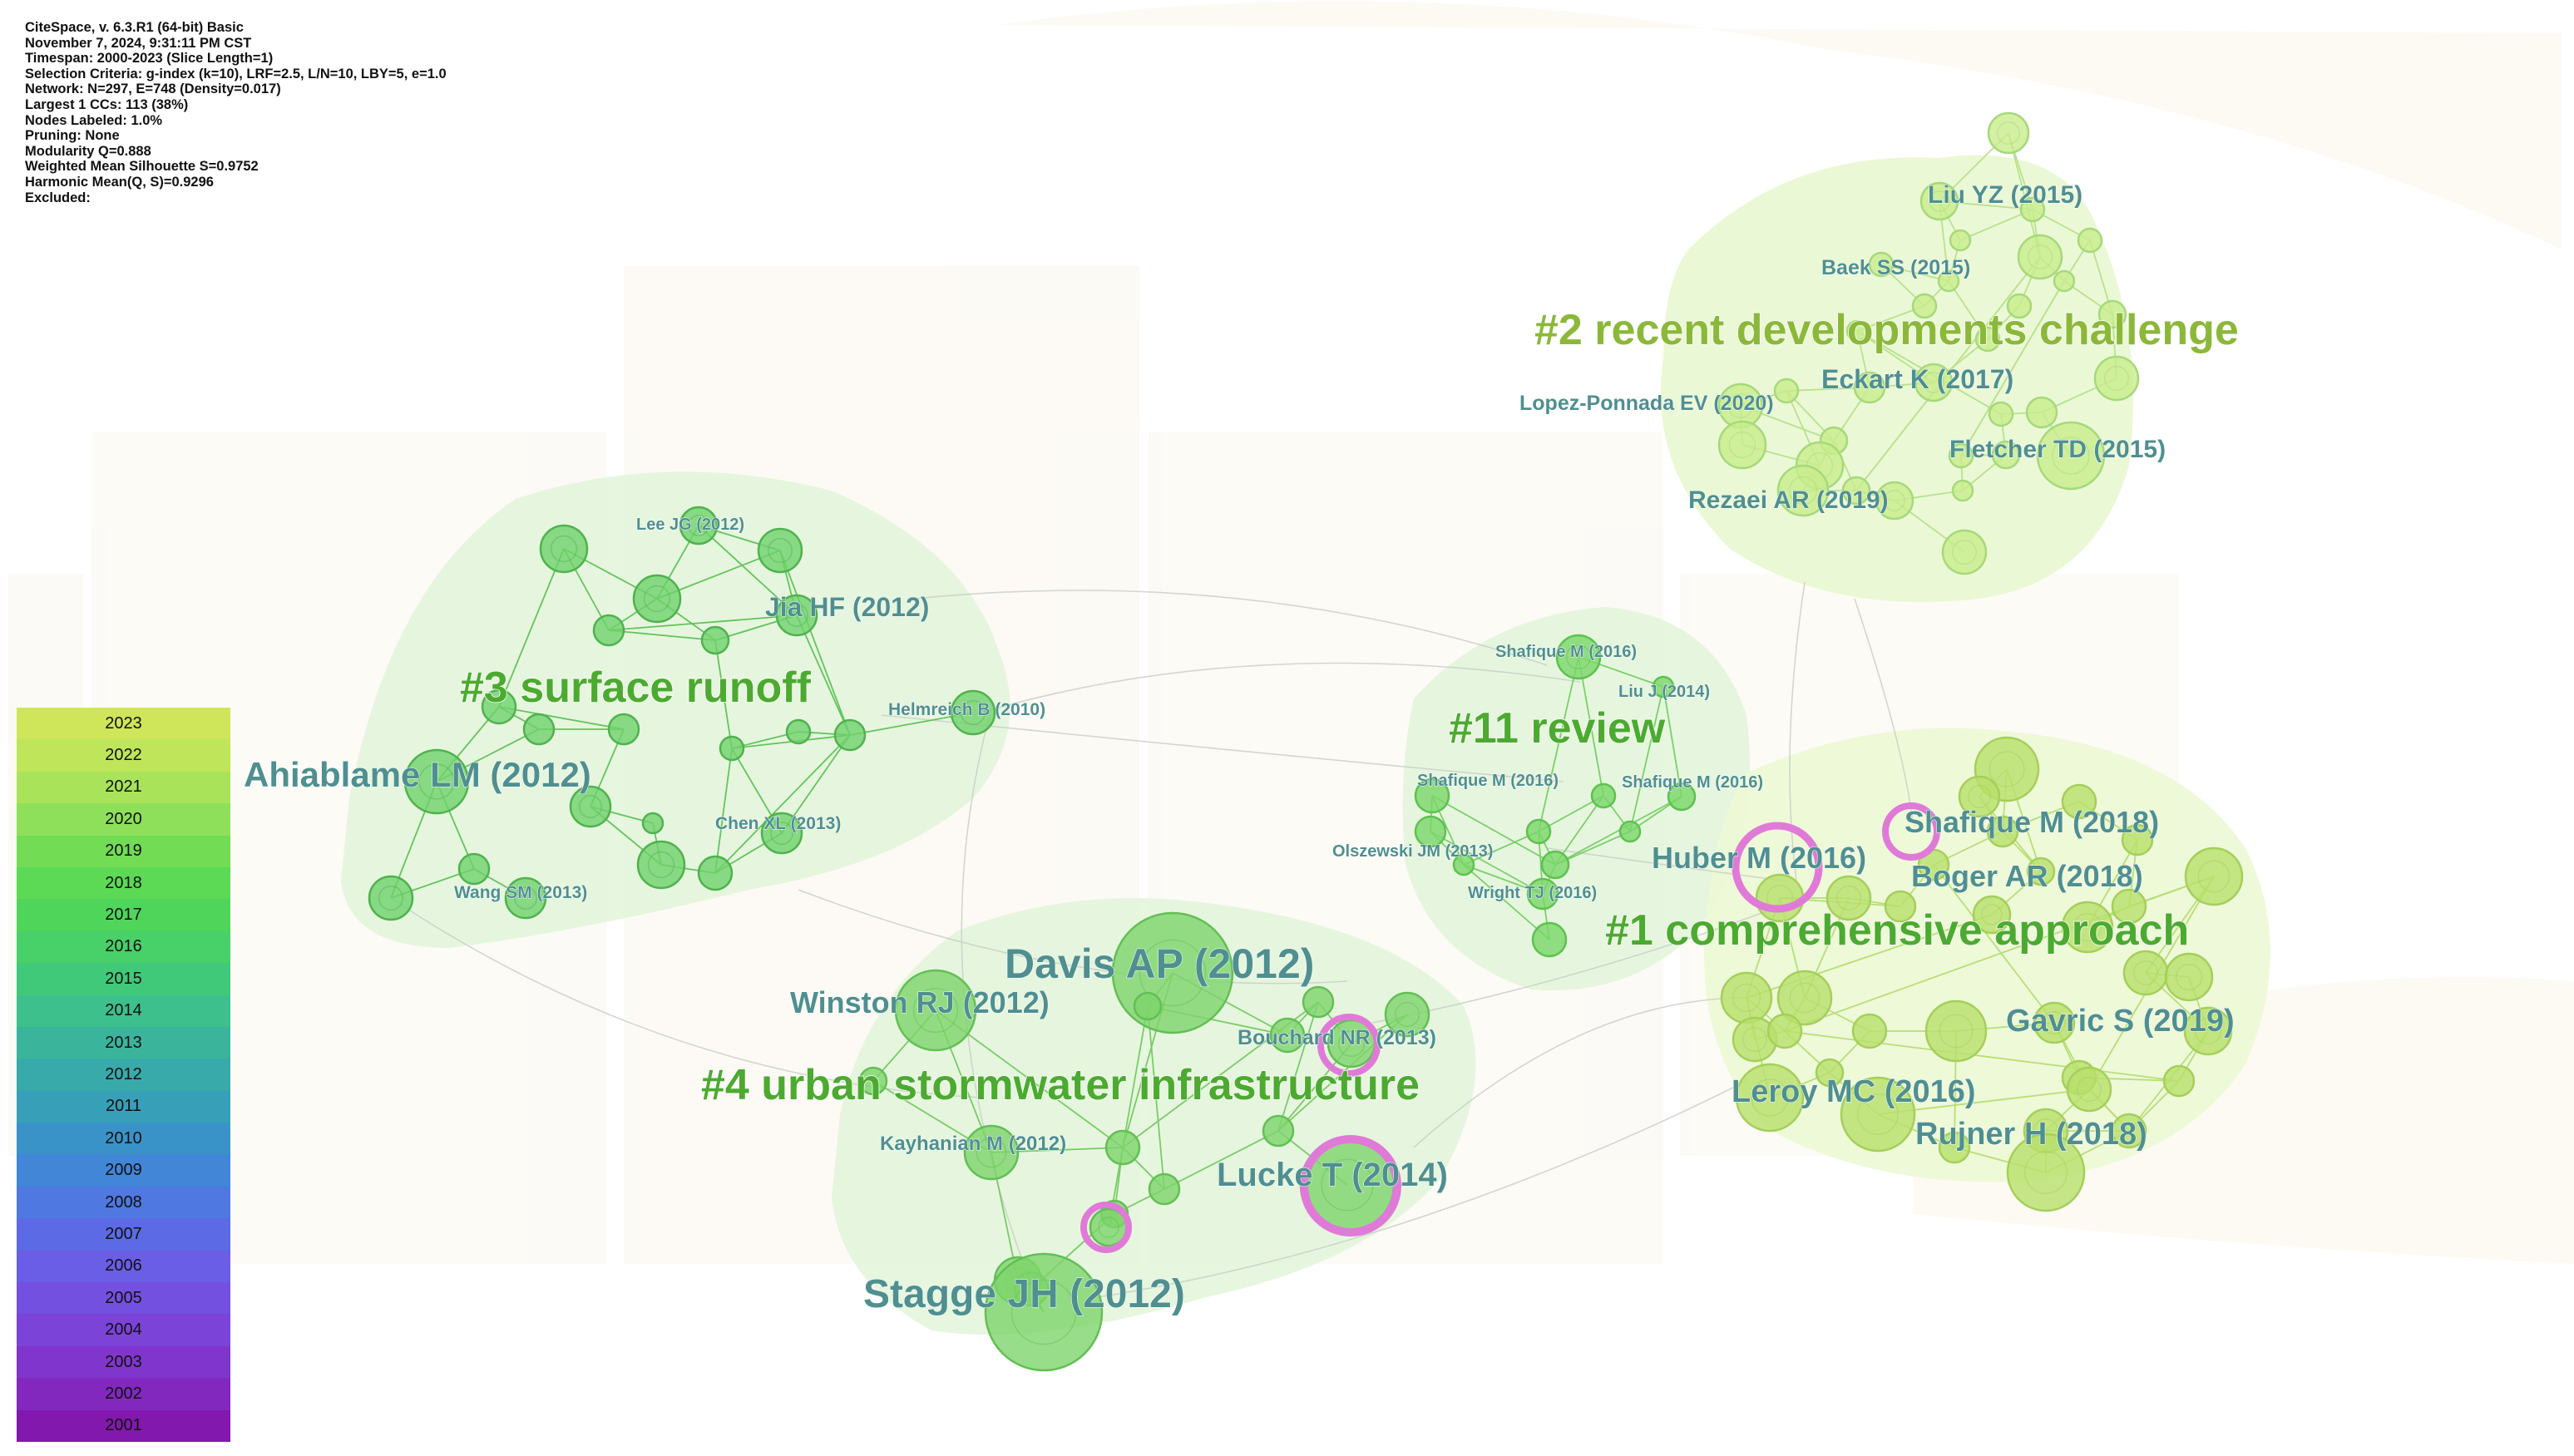 The width and height of the screenshot is (2574, 1456). What do you see at coordinates (123, 1298) in the screenshot?
I see `legend-year-2005: 2005` at bounding box center [123, 1298].